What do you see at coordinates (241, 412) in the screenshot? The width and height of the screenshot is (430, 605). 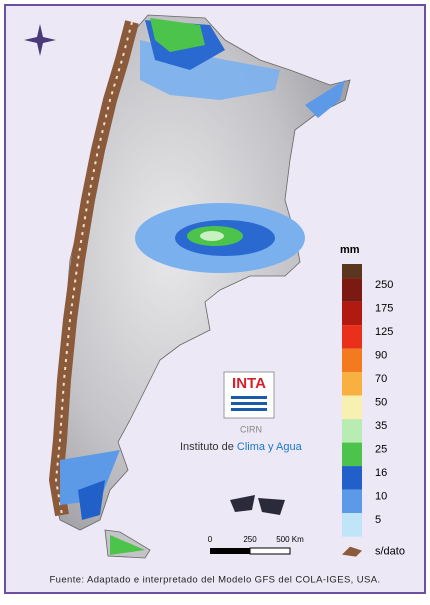 I see `logo: INTA CIRN Instituto de Clima y Agua` at bounding box center [241, 412].